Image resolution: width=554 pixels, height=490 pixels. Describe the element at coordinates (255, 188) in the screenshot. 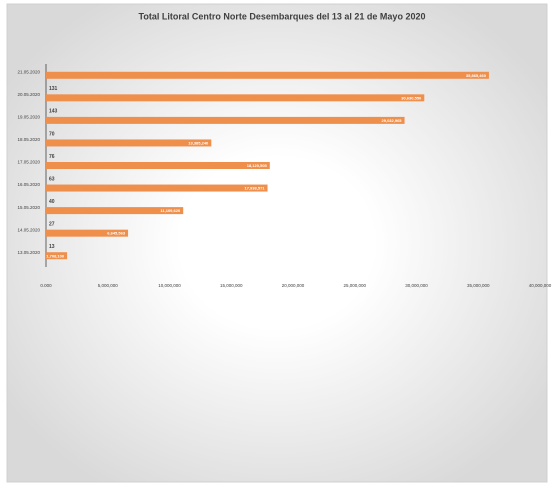

I see `value-label: 17,938,571` at that location.